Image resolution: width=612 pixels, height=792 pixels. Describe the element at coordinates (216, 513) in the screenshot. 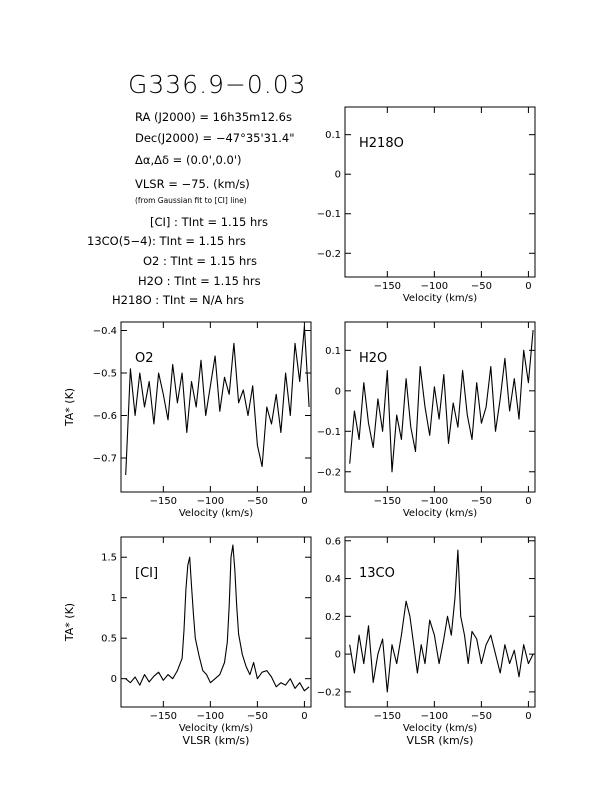

I see `panel-1-xlabel: Velocity (km/s)` at that location.